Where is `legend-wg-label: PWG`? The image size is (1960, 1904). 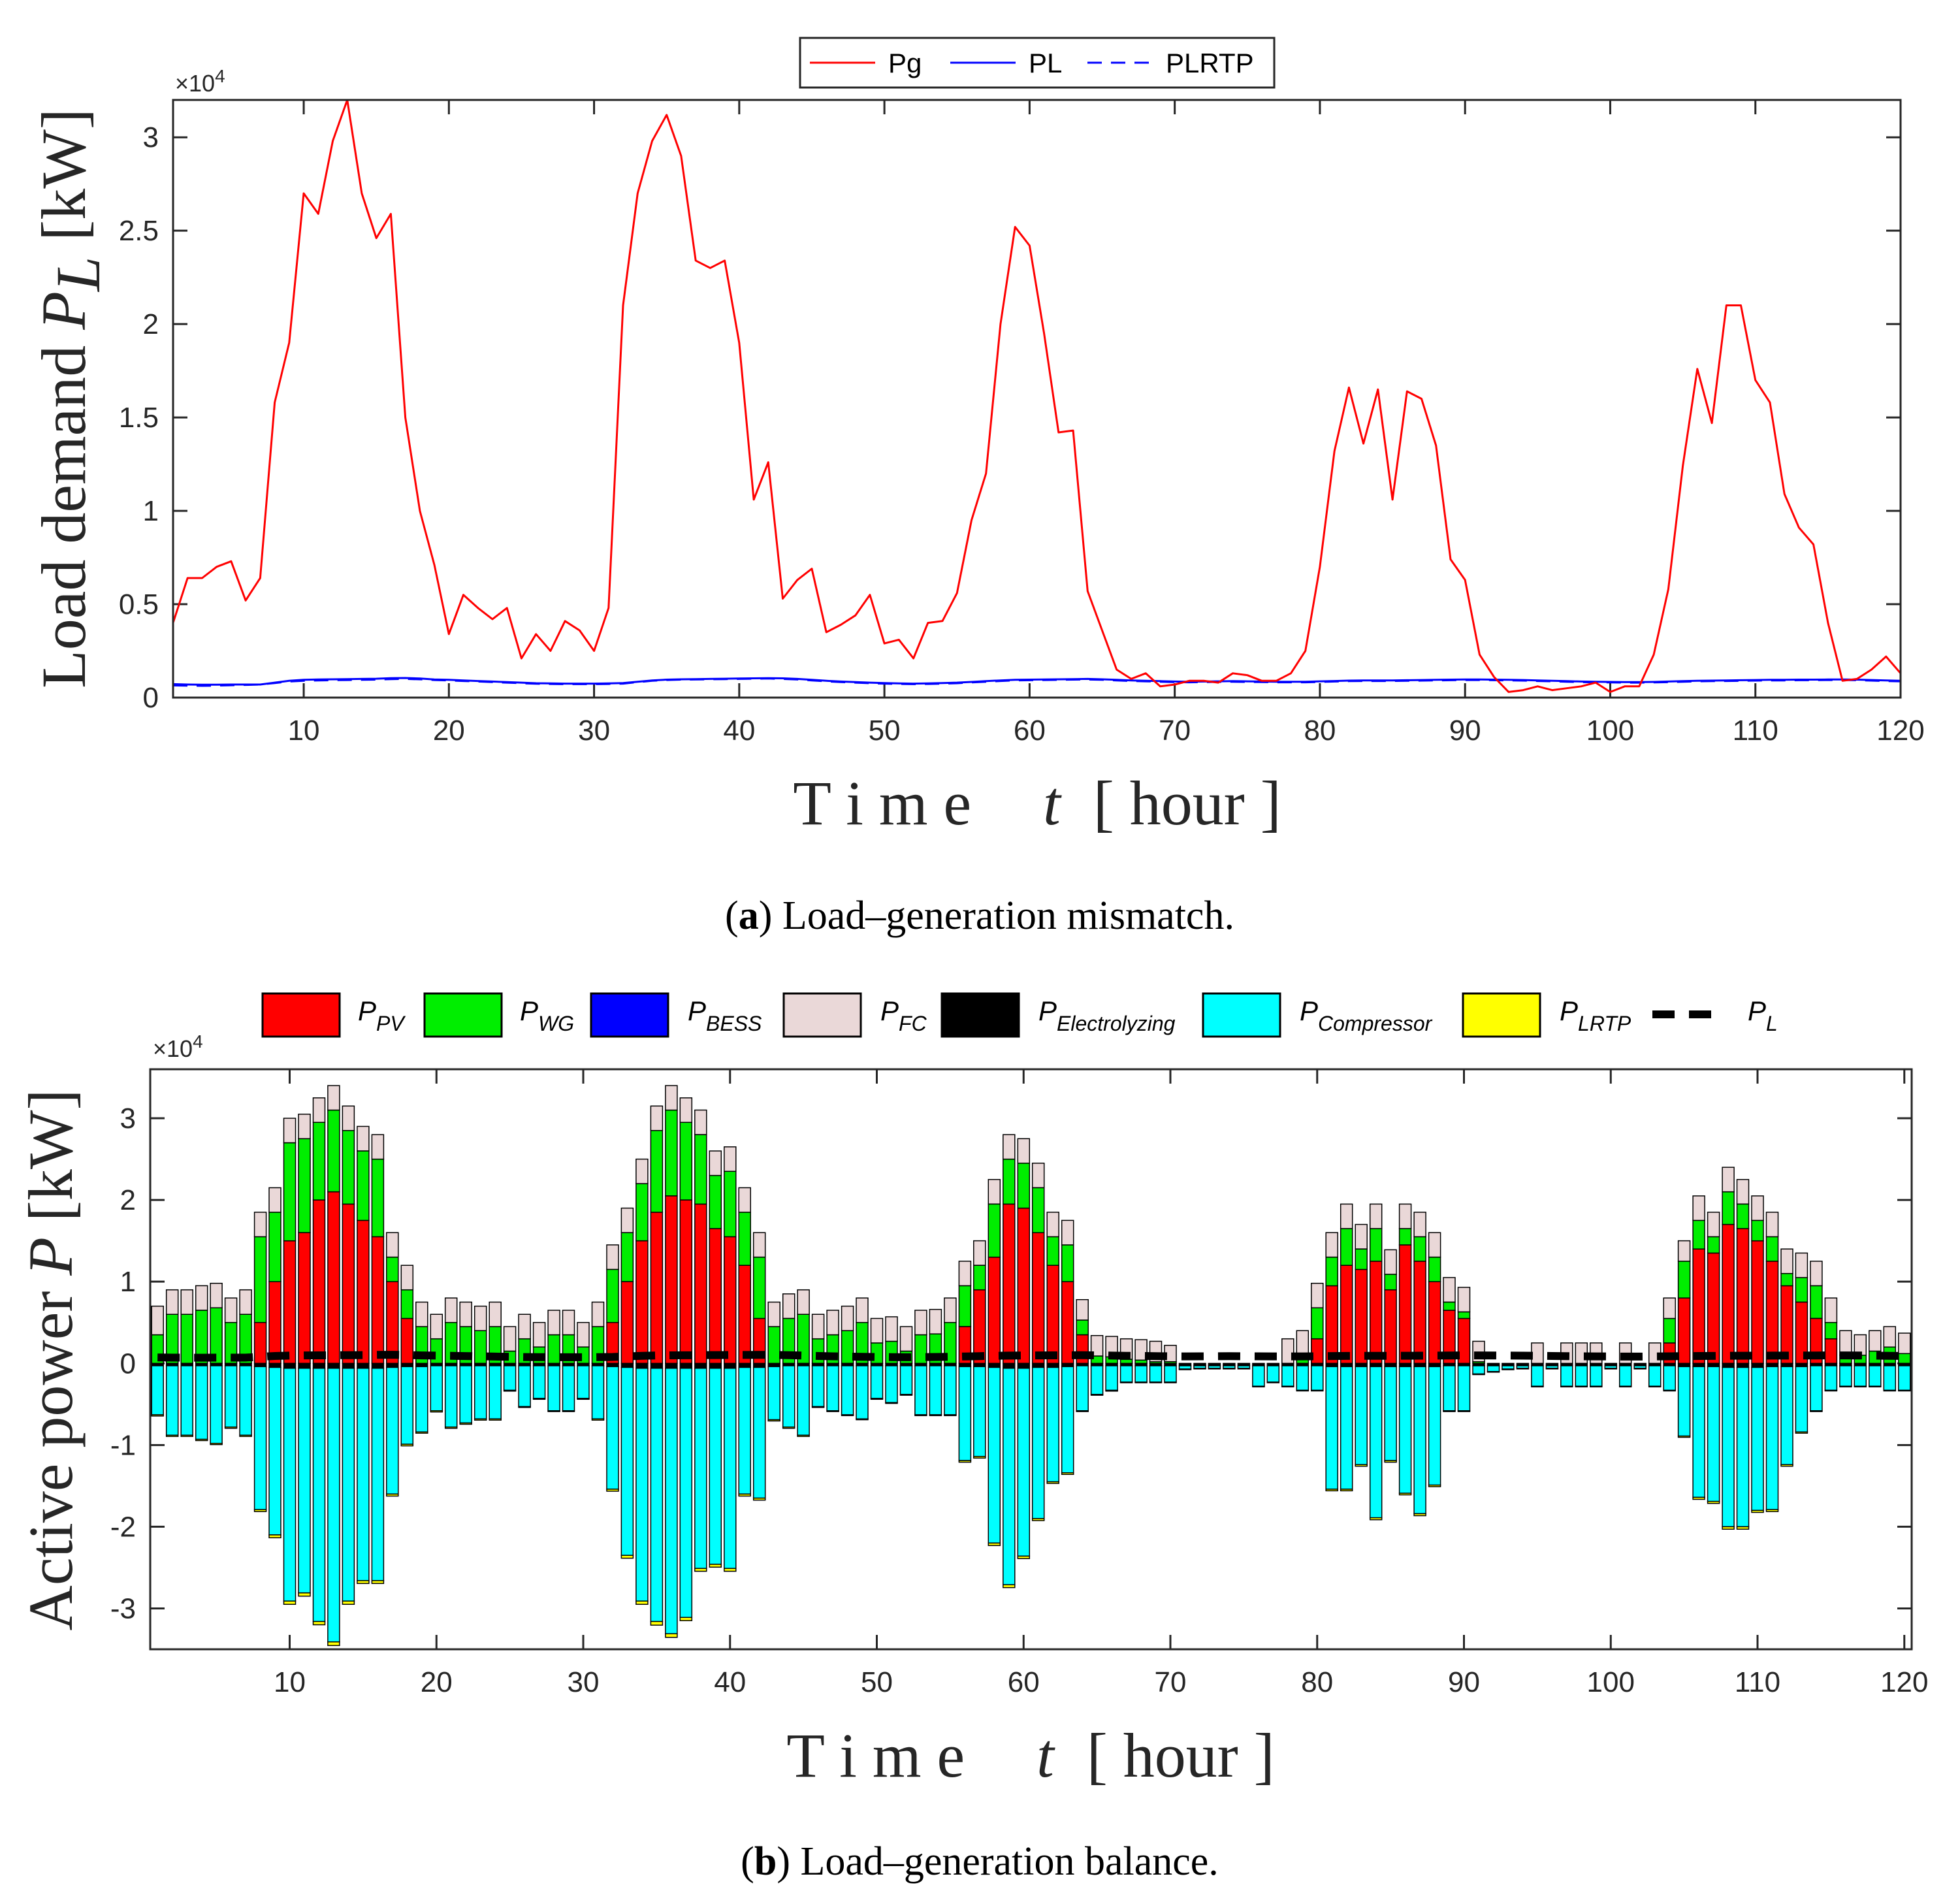 legend-wg-label: PWG is located at coordinates (547, 1015).